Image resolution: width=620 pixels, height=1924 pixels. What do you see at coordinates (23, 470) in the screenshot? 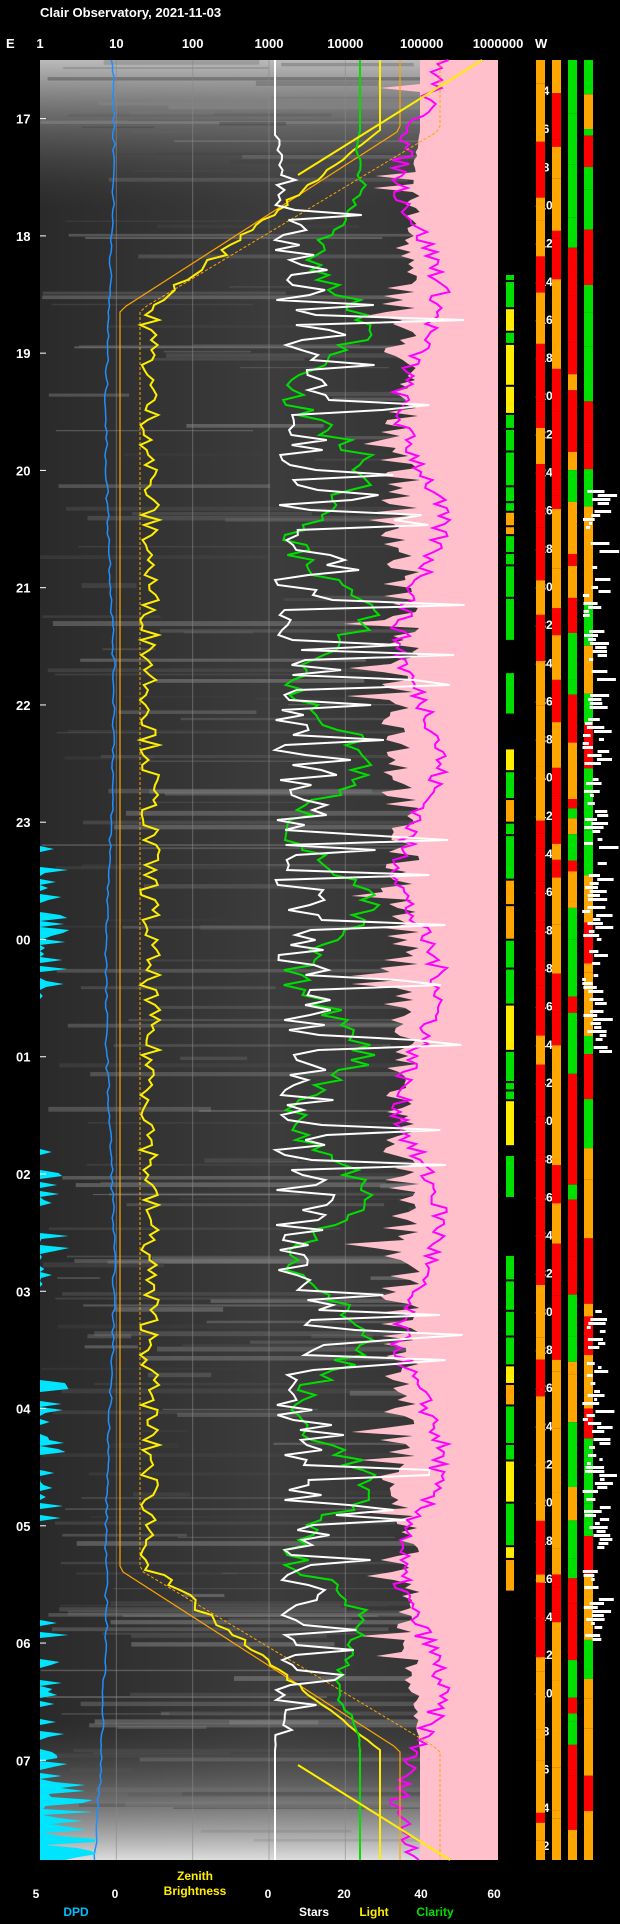
I see `time-label-20: 20` at bounding box center [23, 470].